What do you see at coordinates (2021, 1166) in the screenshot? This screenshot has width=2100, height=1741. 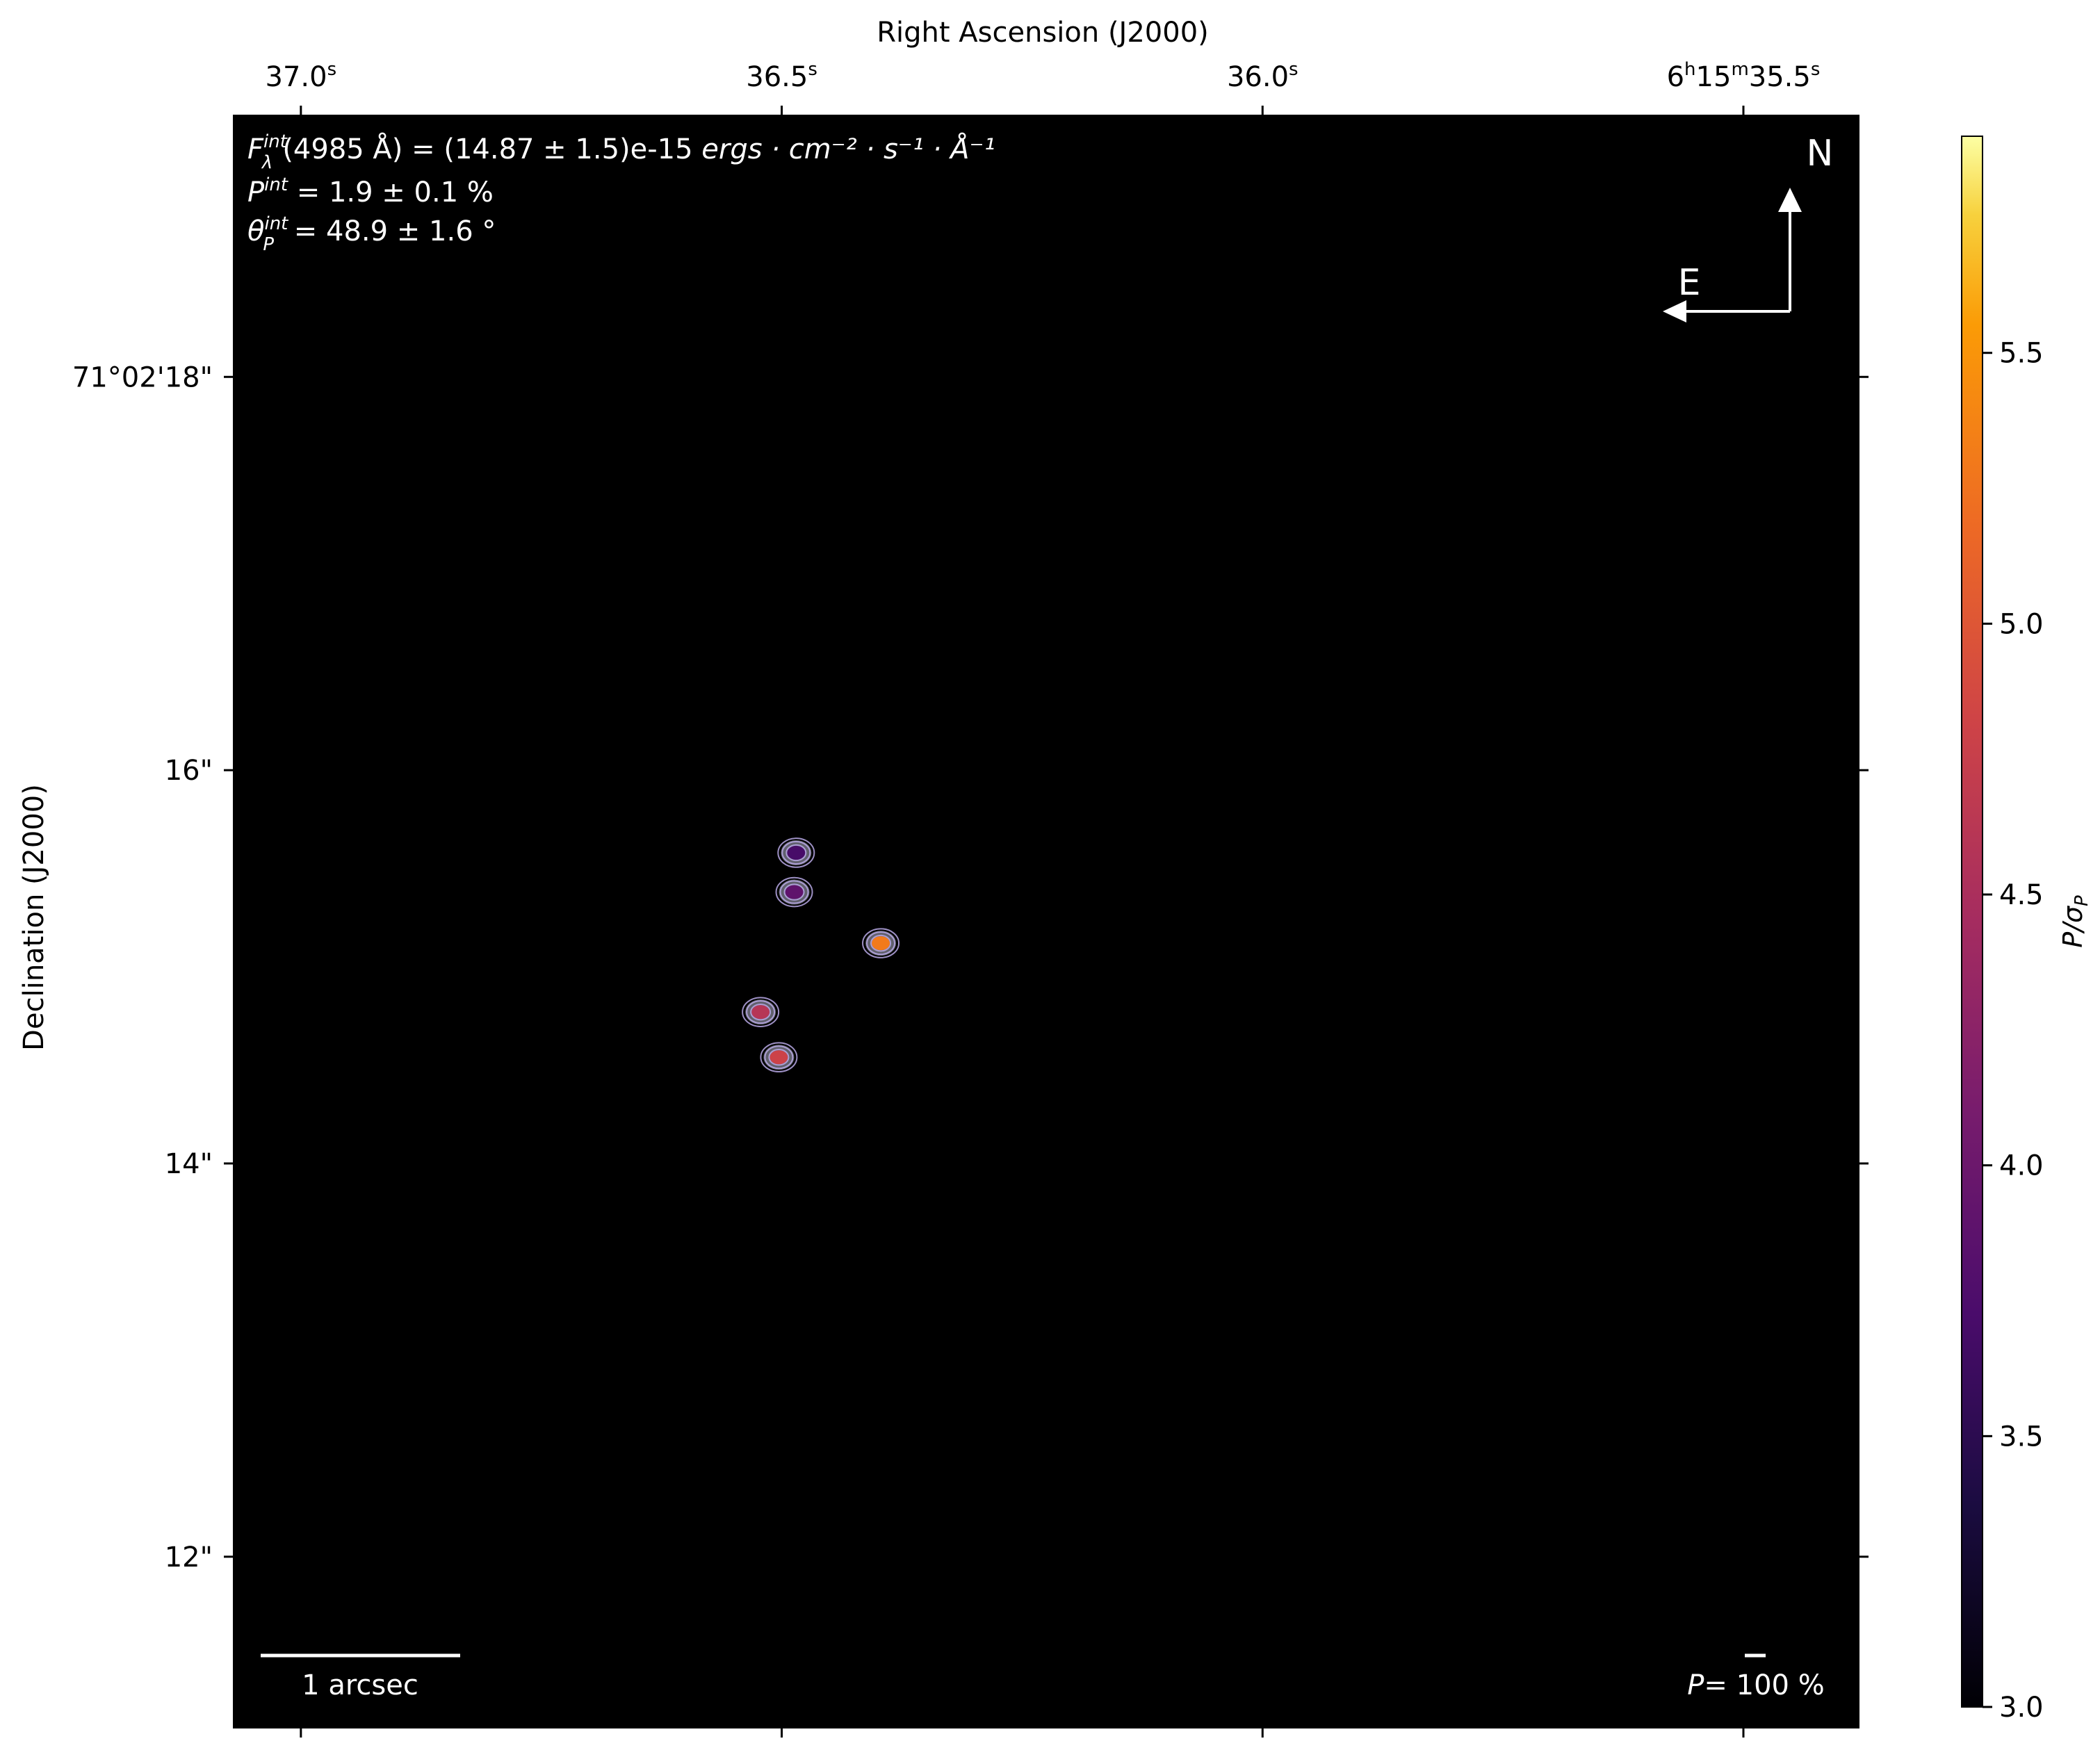 I see `colorbar-tick-label: 4.0` at bounding box center [2021, 1166].